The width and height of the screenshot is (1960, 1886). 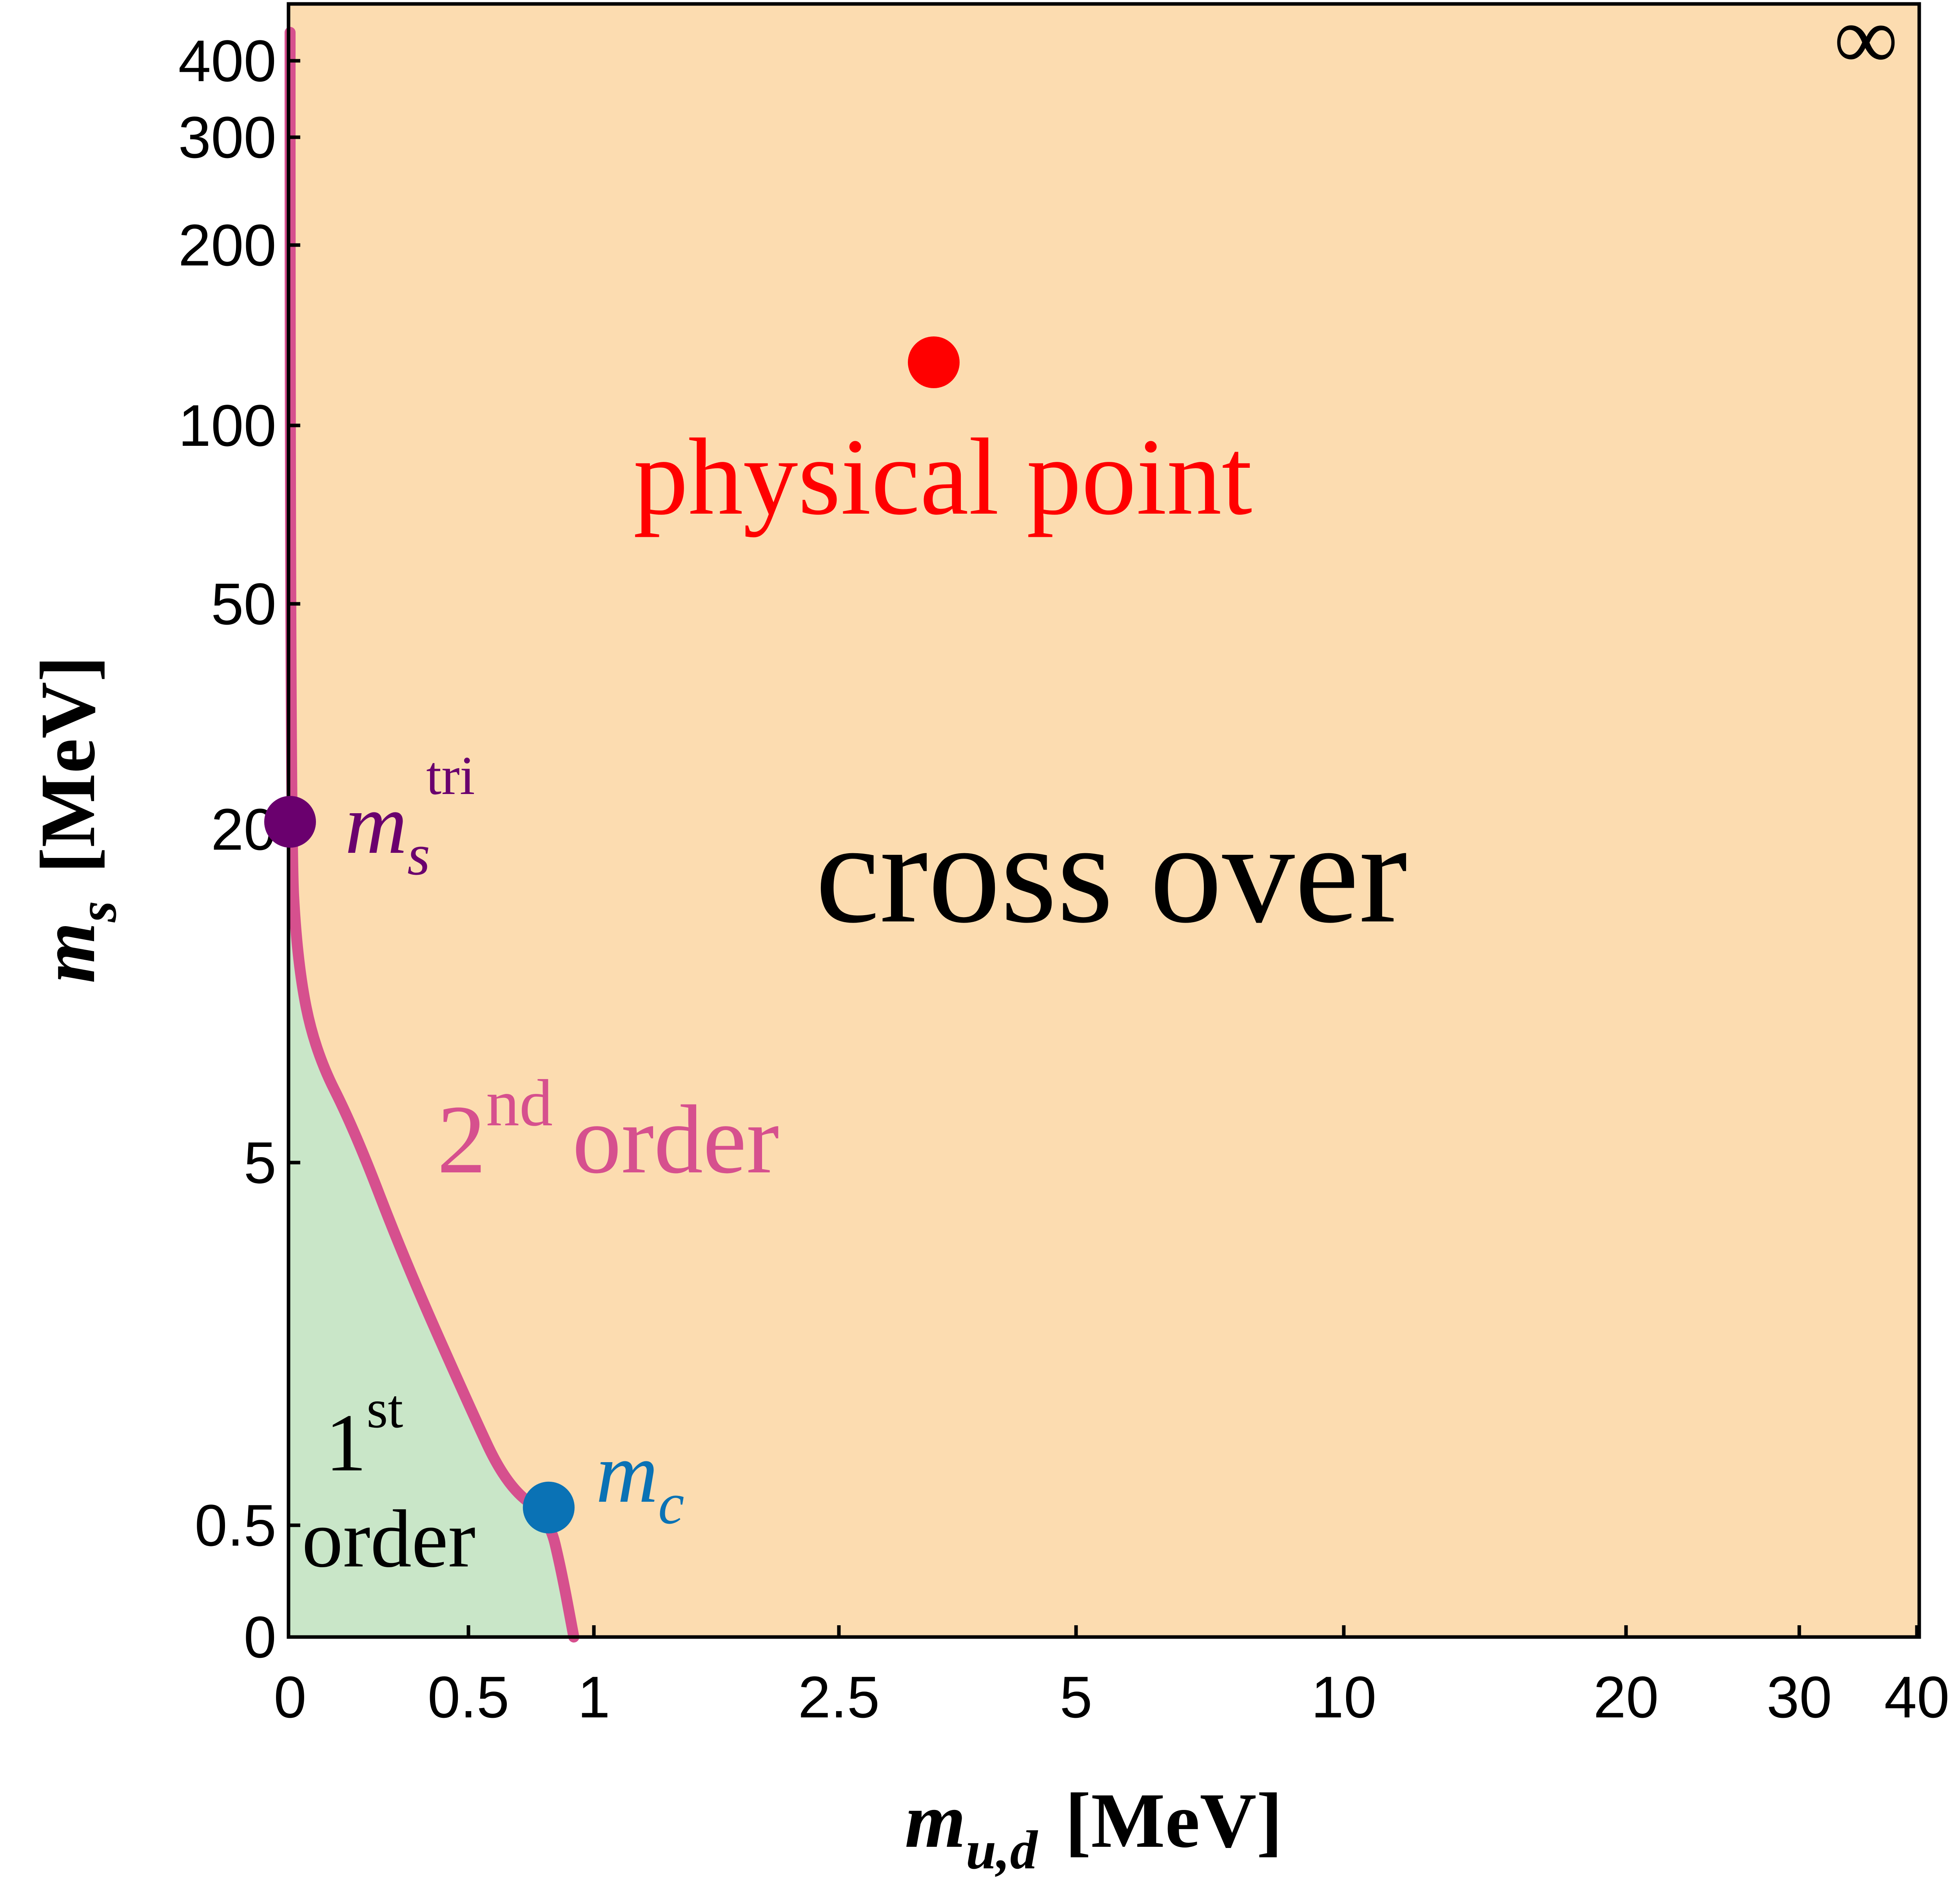 I want to click on infinity-label: ∞, so click(x=1866, y=44).